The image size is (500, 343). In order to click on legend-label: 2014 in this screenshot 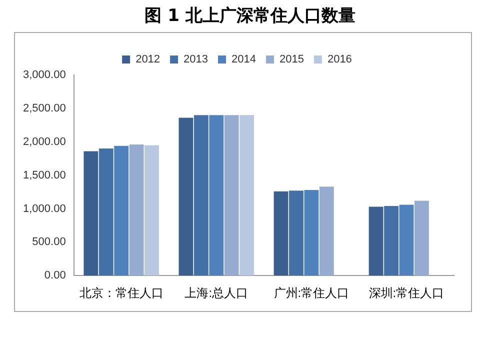, I will do `click(244, 60)`.